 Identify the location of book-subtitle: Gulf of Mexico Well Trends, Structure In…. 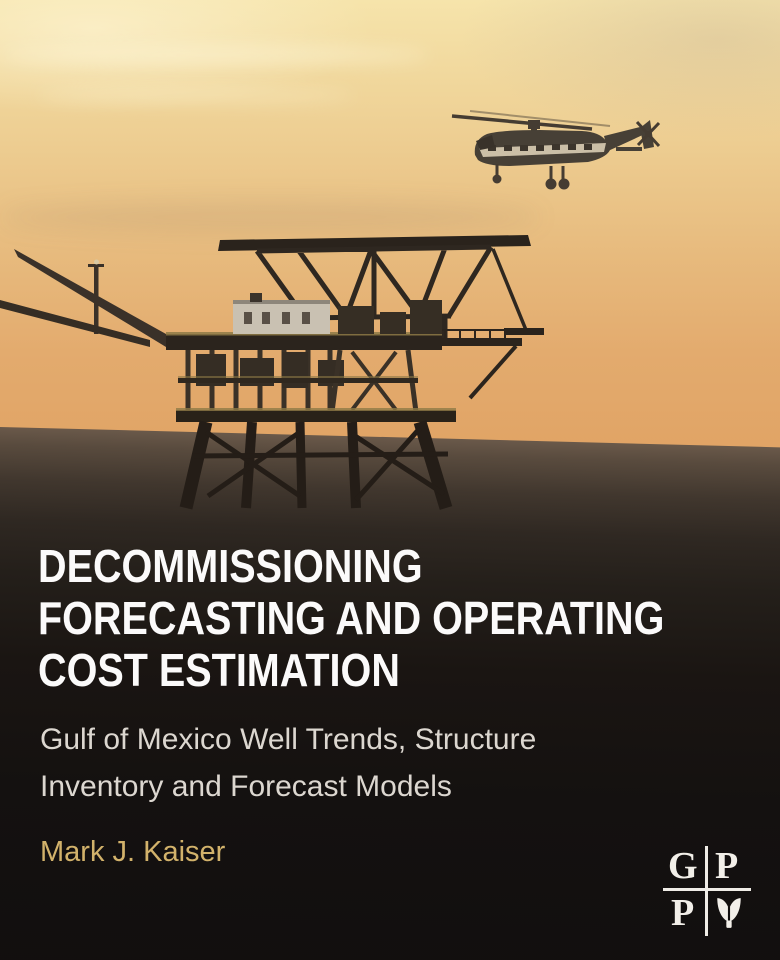
(369, 763).